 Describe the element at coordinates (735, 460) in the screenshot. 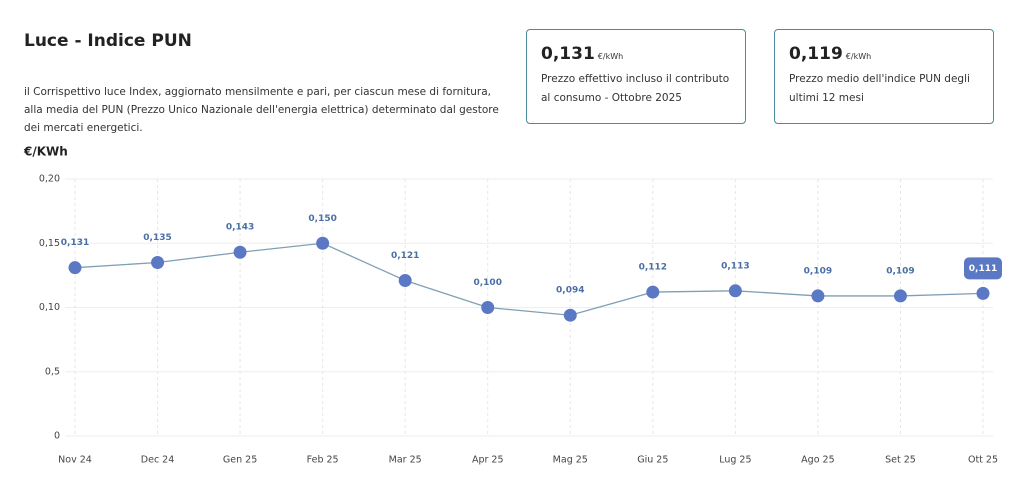

I see `x-tick-label: Lug 25` at that location.